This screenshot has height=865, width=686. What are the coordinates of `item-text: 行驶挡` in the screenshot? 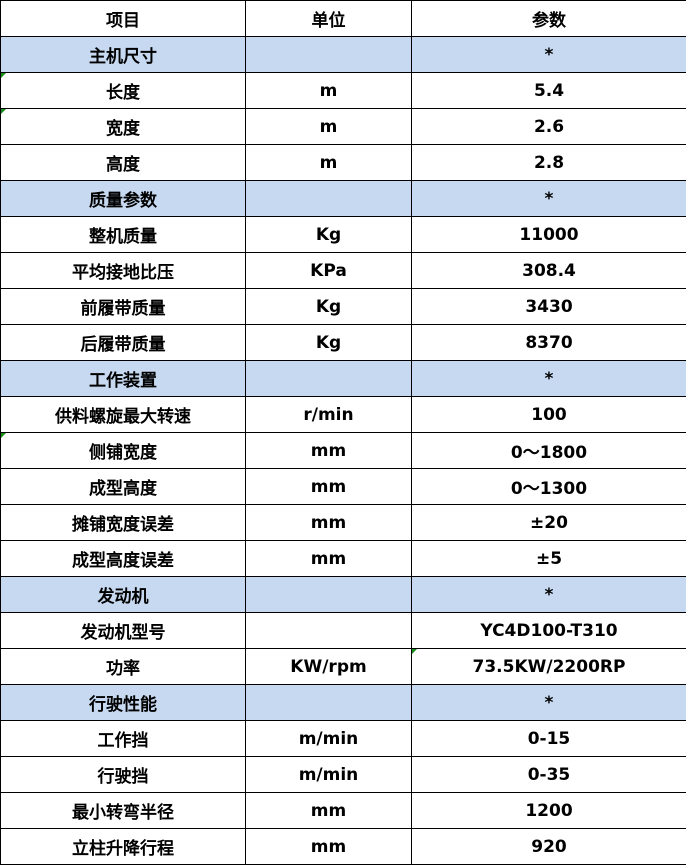 It's located at (123, 777).